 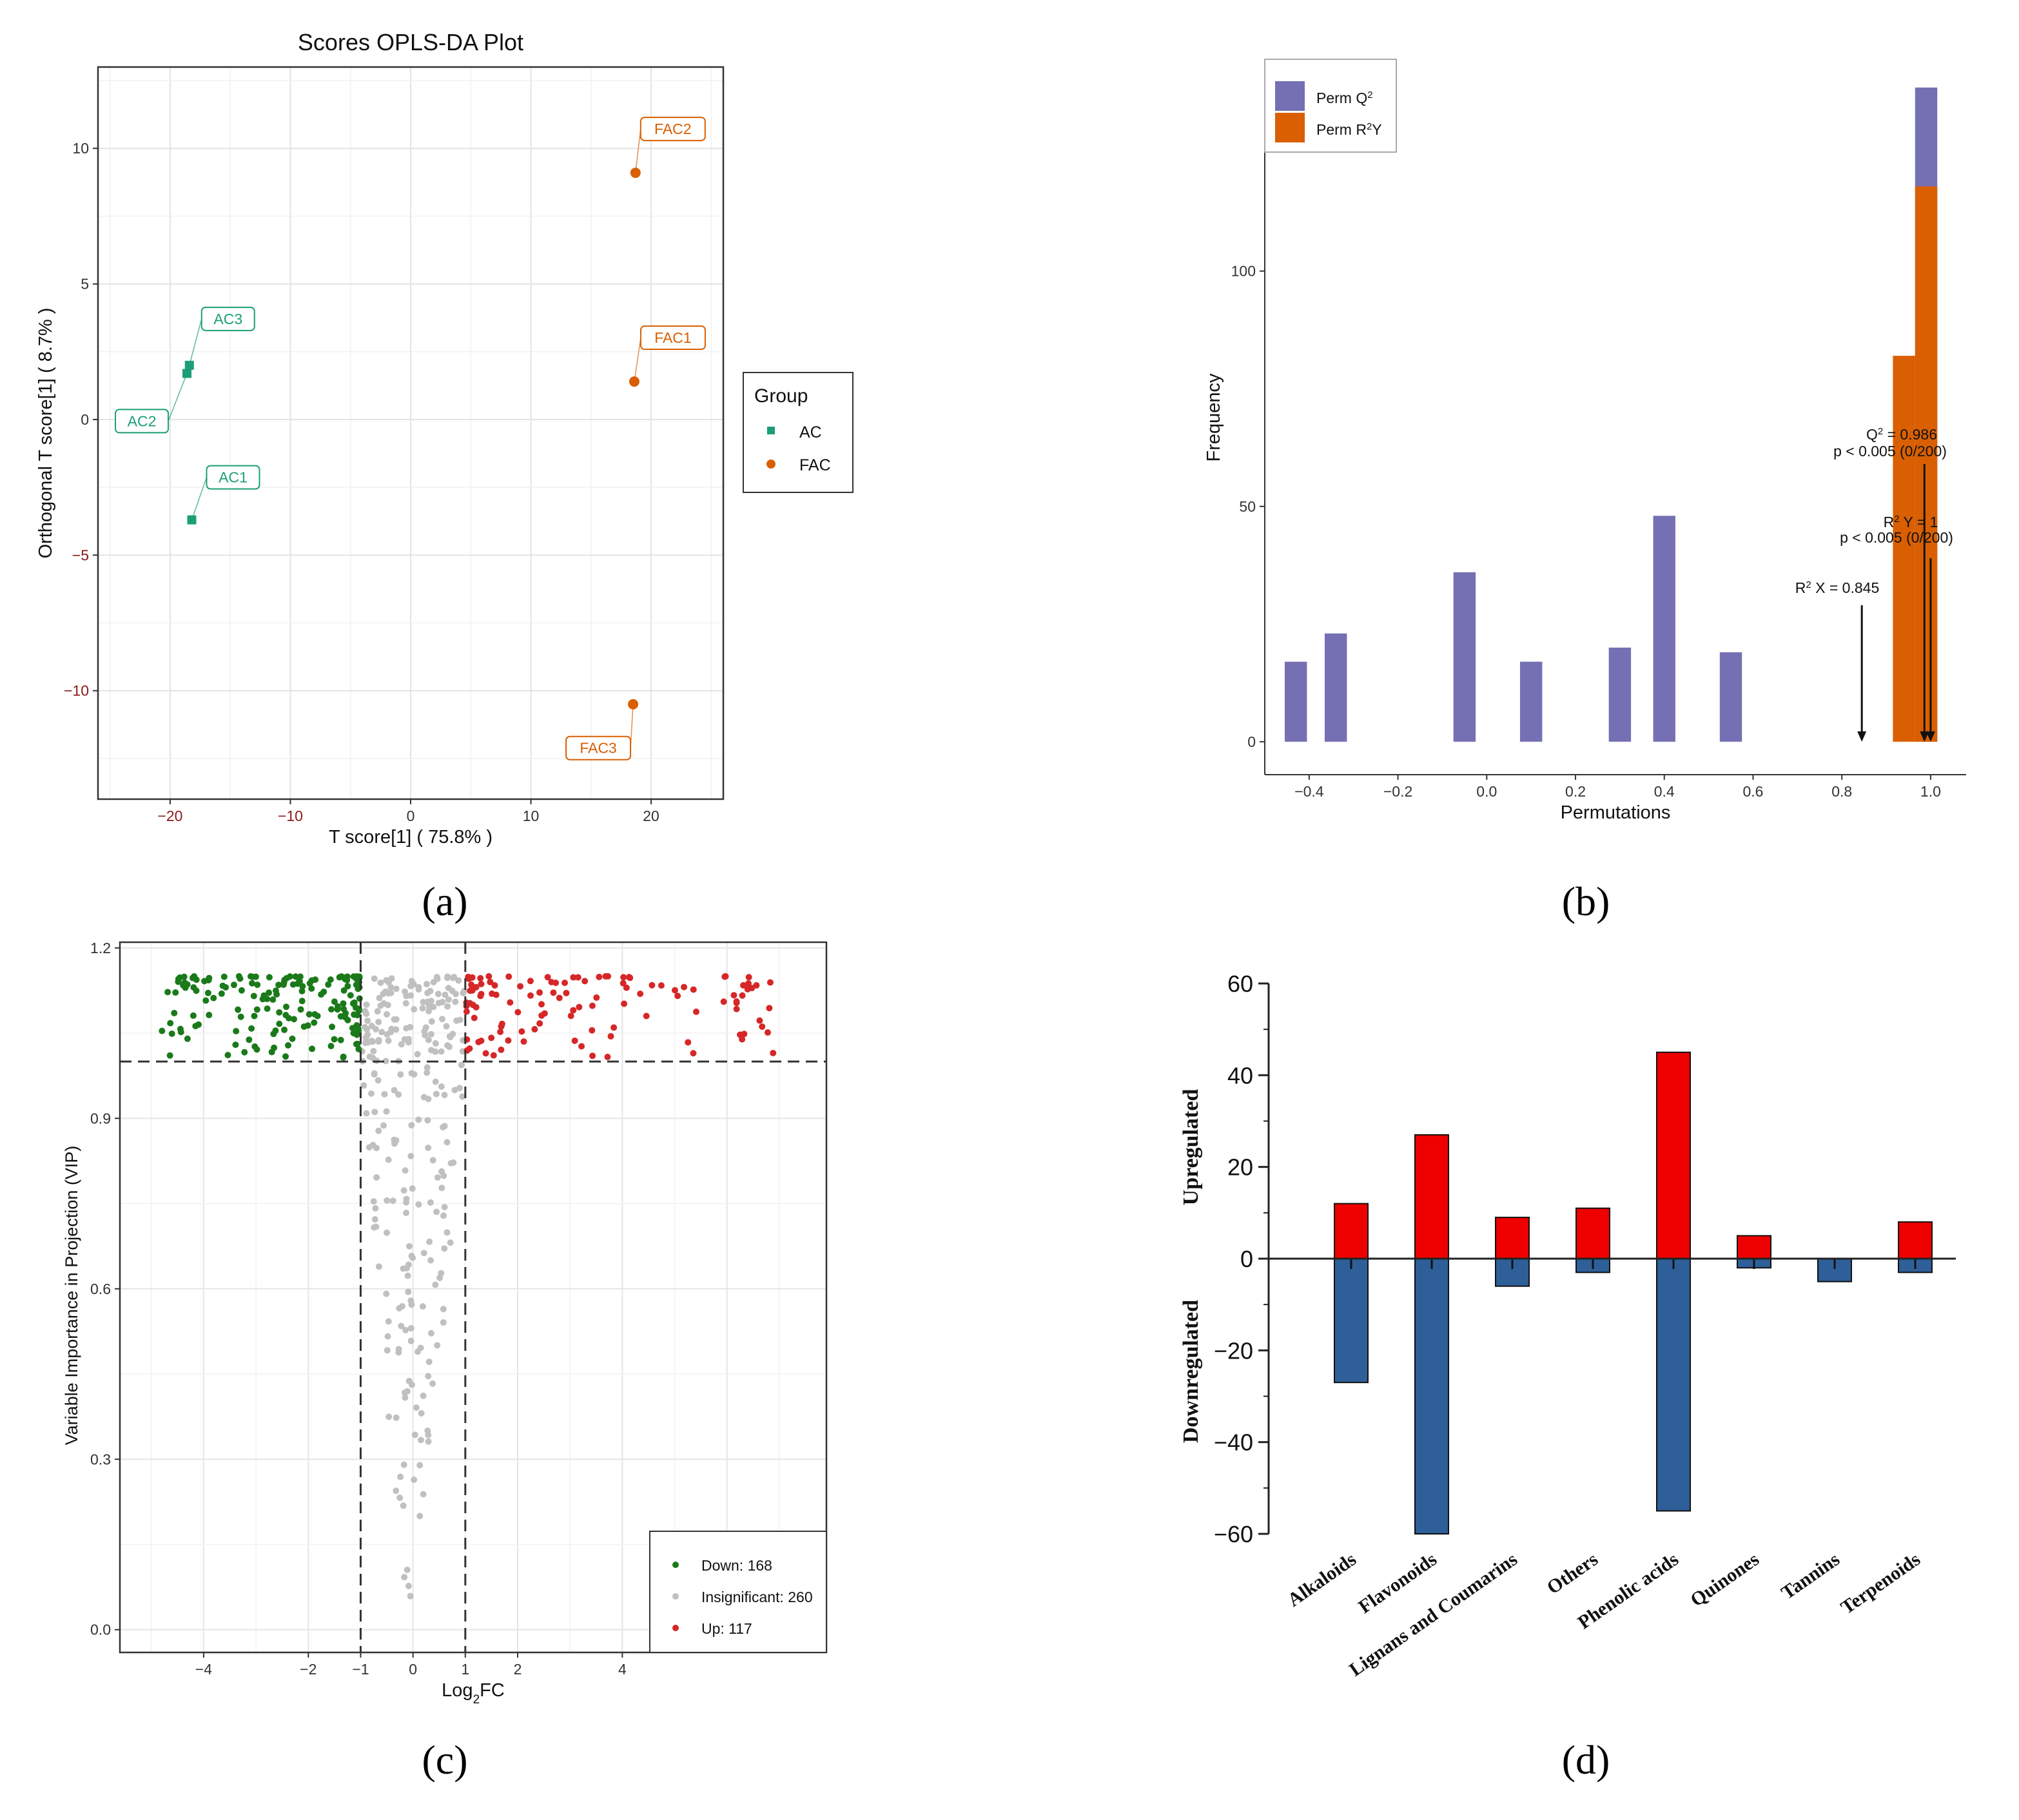 I want to click on panel-a-title: Scores OPLS-DA Plot, so click(x=410, y=42).